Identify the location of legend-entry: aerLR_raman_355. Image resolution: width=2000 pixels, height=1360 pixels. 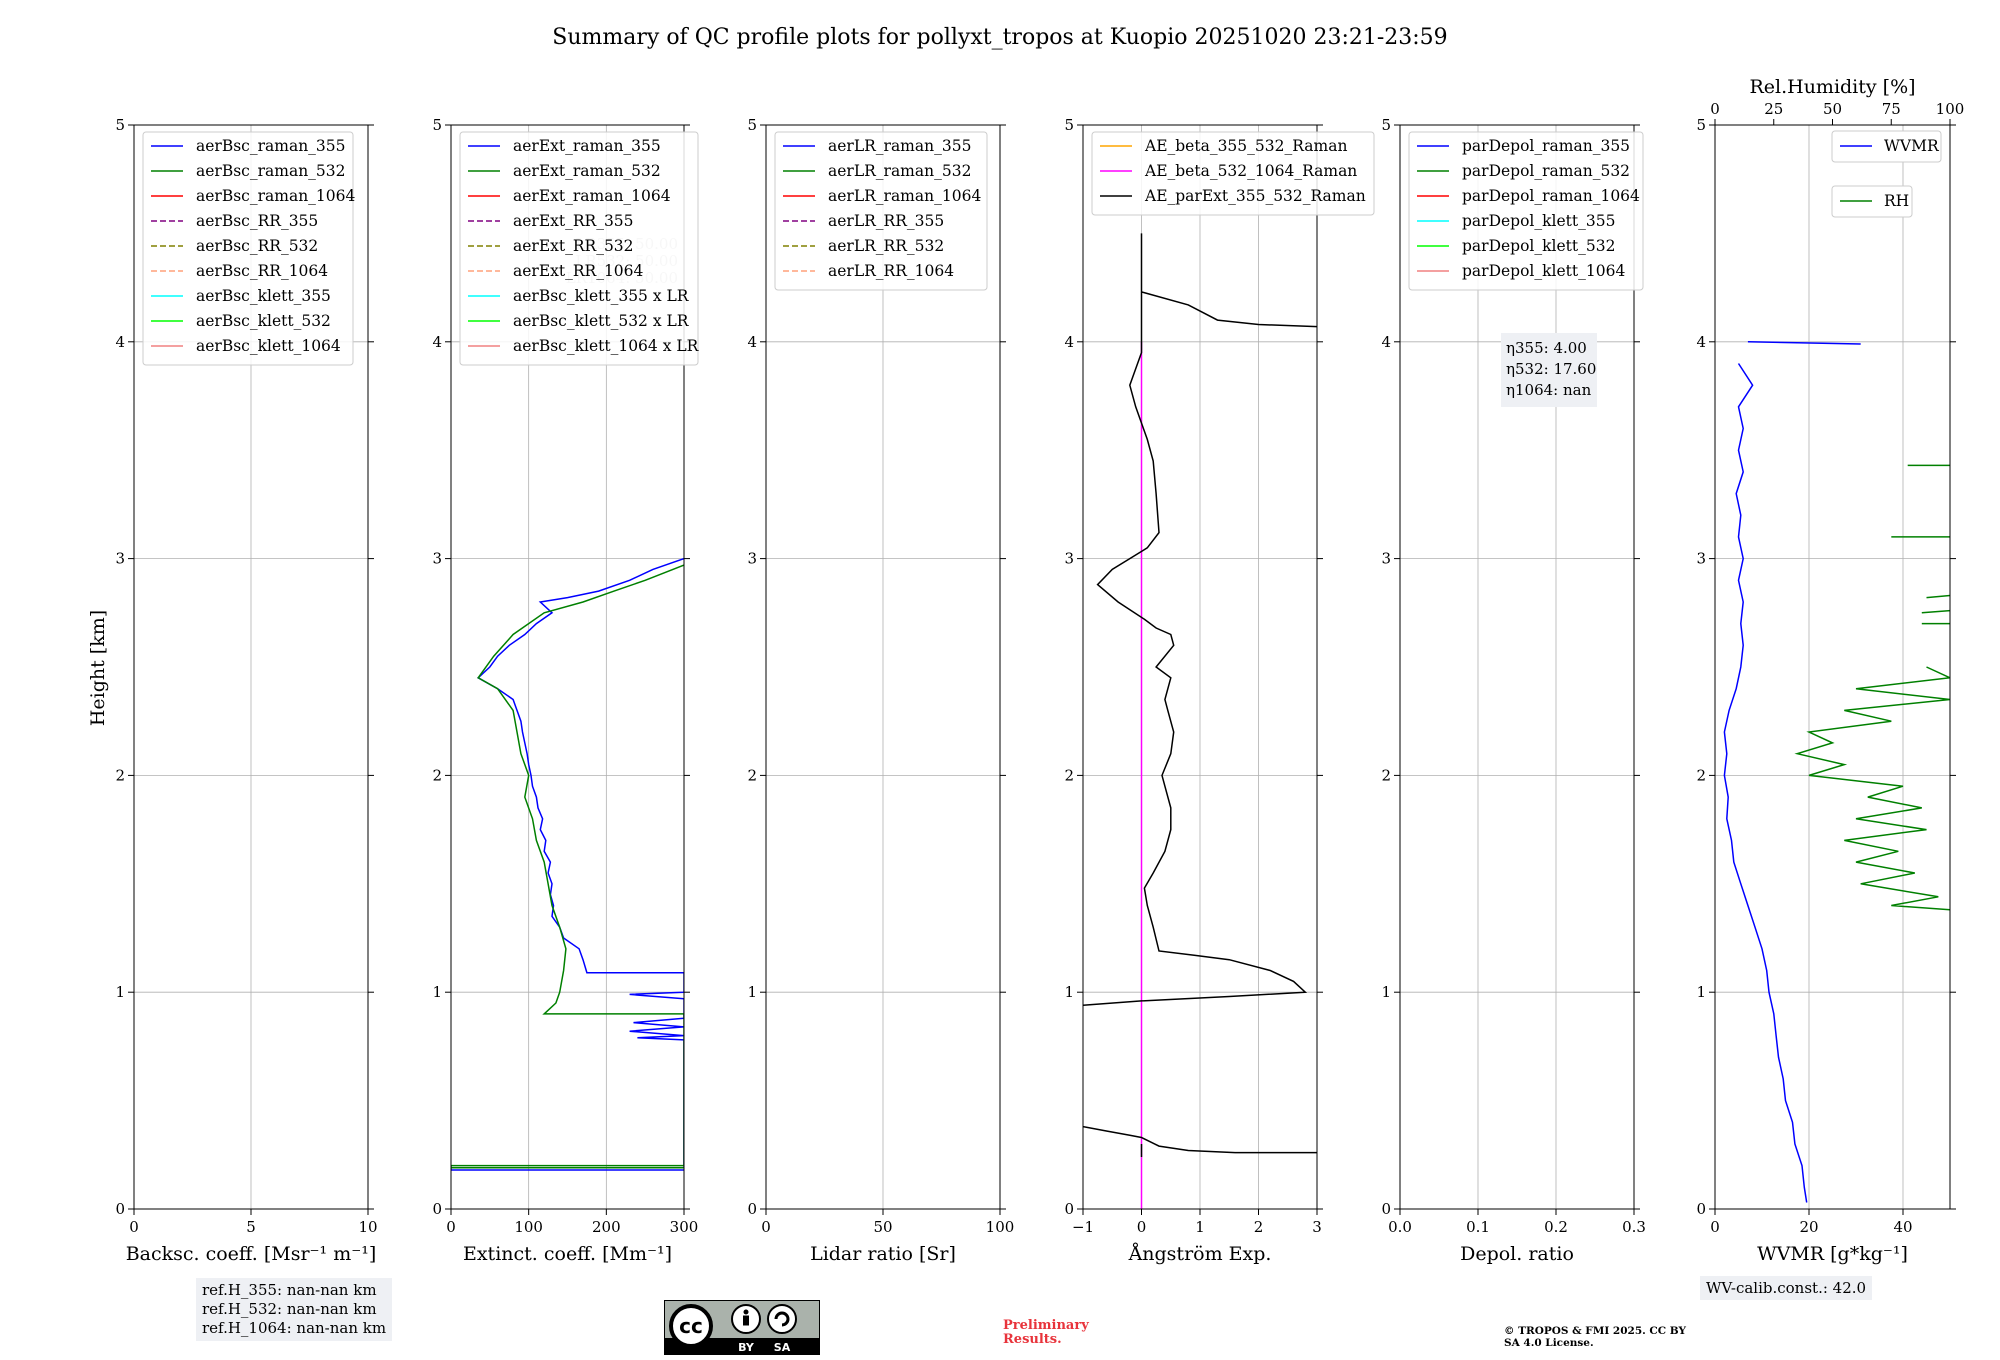
(899, 146).